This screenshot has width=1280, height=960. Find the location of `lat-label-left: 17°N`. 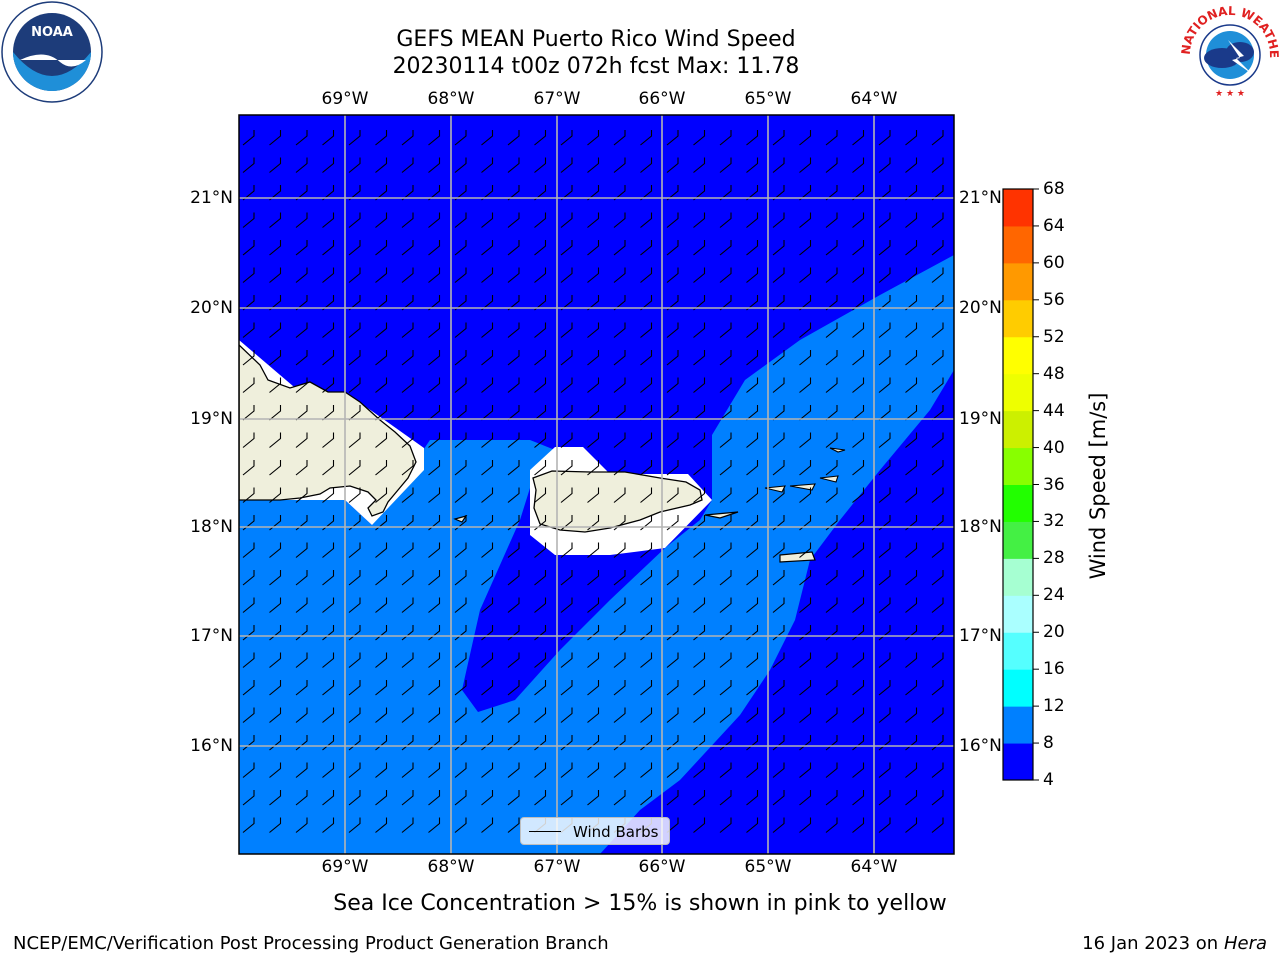

lat-label-left: 17°N is located at coordinates (211, 636).